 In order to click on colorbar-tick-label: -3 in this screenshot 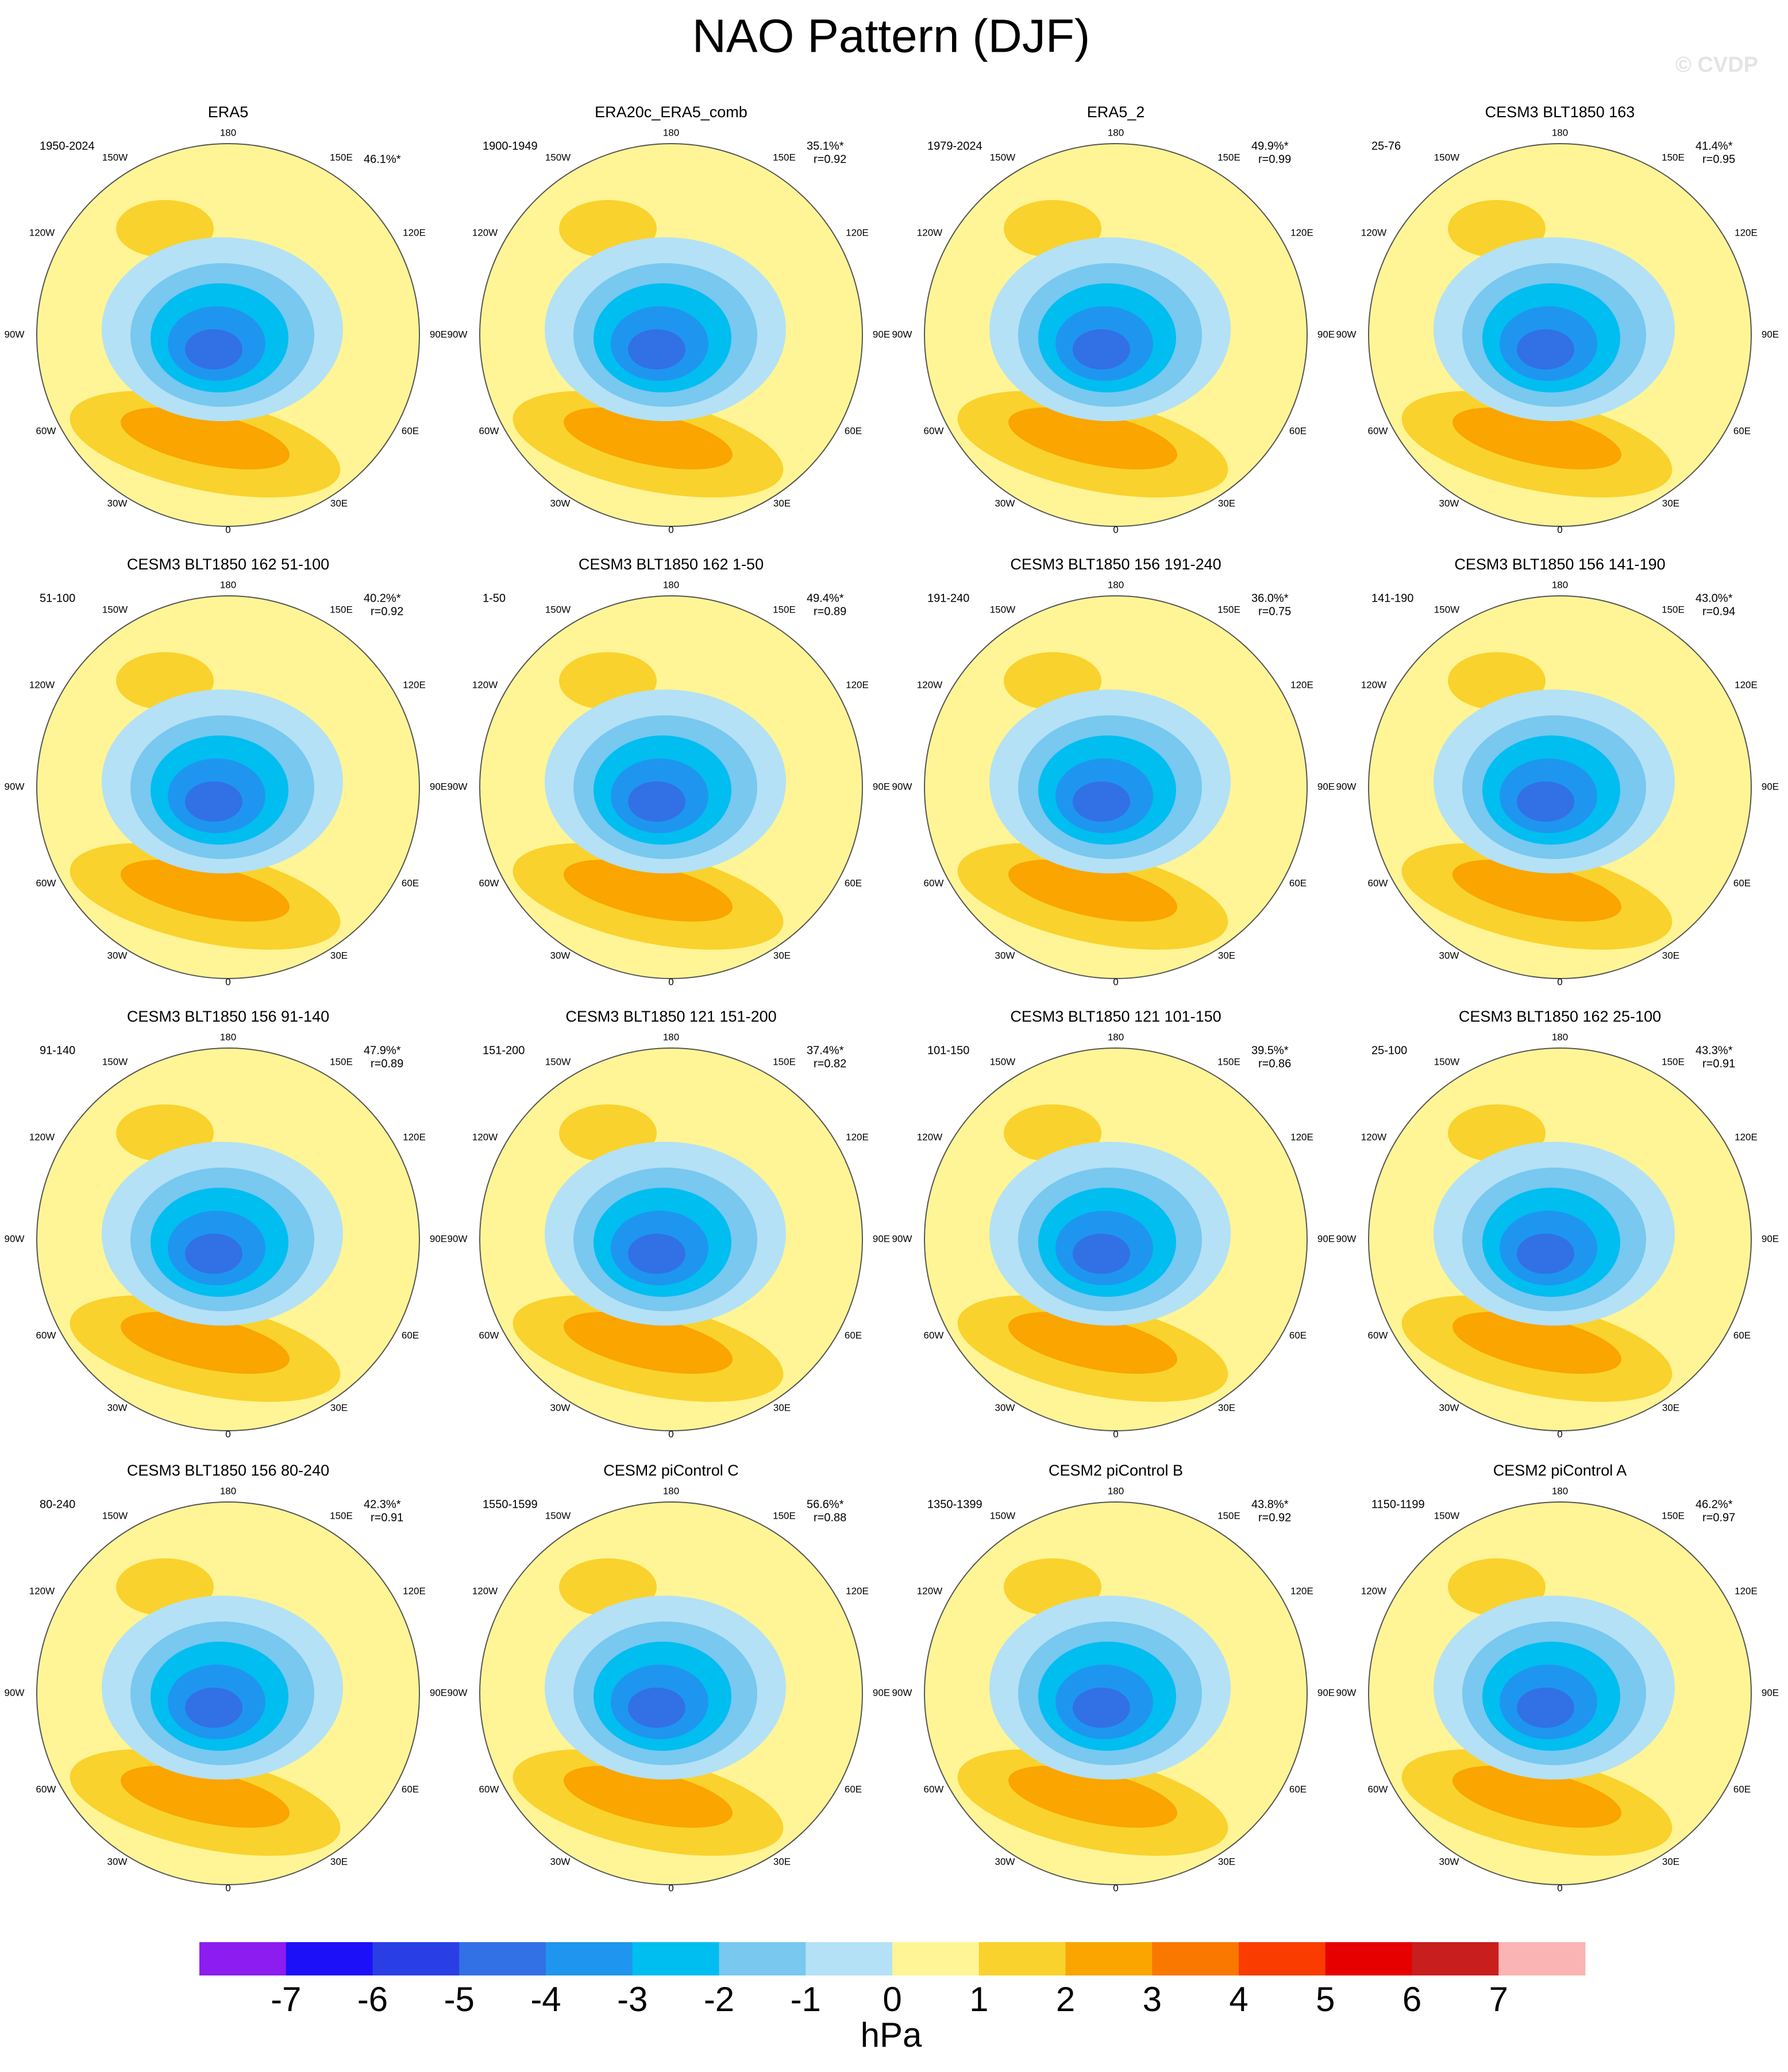, I will do `click(632, 1999)`.